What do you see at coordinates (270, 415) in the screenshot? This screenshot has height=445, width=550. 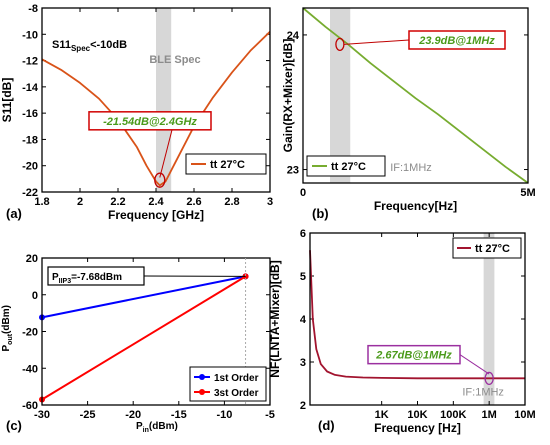 I see `x-tick-label: -5` at bounding box center [270, 415].